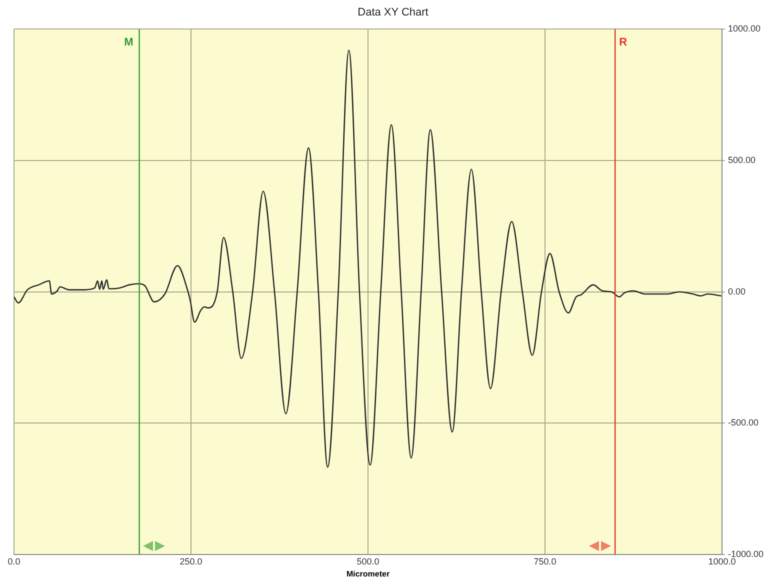 The height and width of the screenshot is (579, 778). I want to click on ref-line-label: R, so click(623, 42).